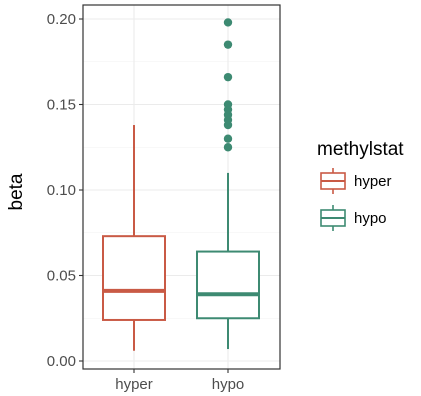  I want to click on box-hyper, so click(134, 238).